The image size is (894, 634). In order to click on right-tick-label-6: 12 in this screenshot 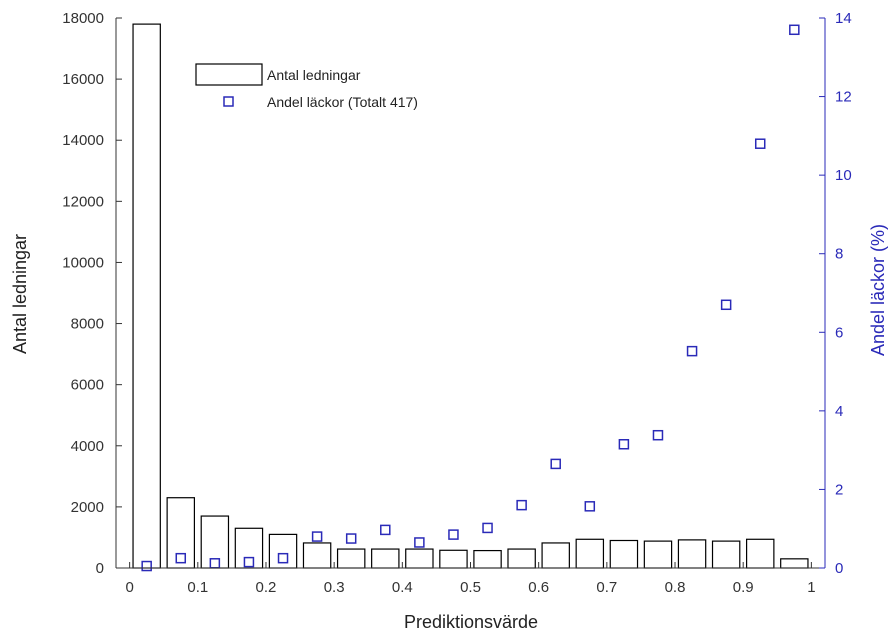, I will do `click(843, 97)`.